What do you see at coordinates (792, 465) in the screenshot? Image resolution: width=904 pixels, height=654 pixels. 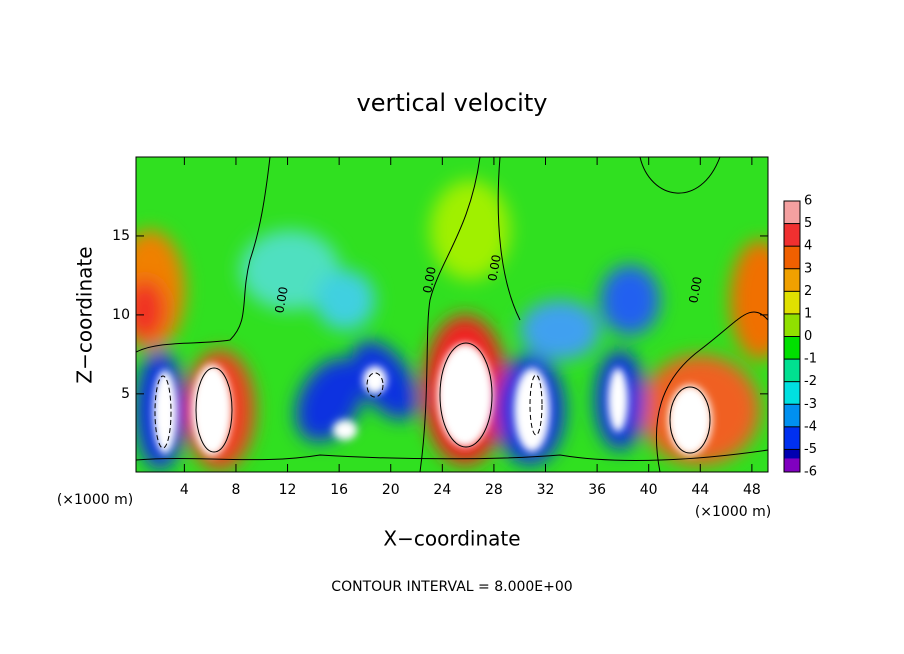 I see `colorbar-cap` at bounding box center [792, 465].